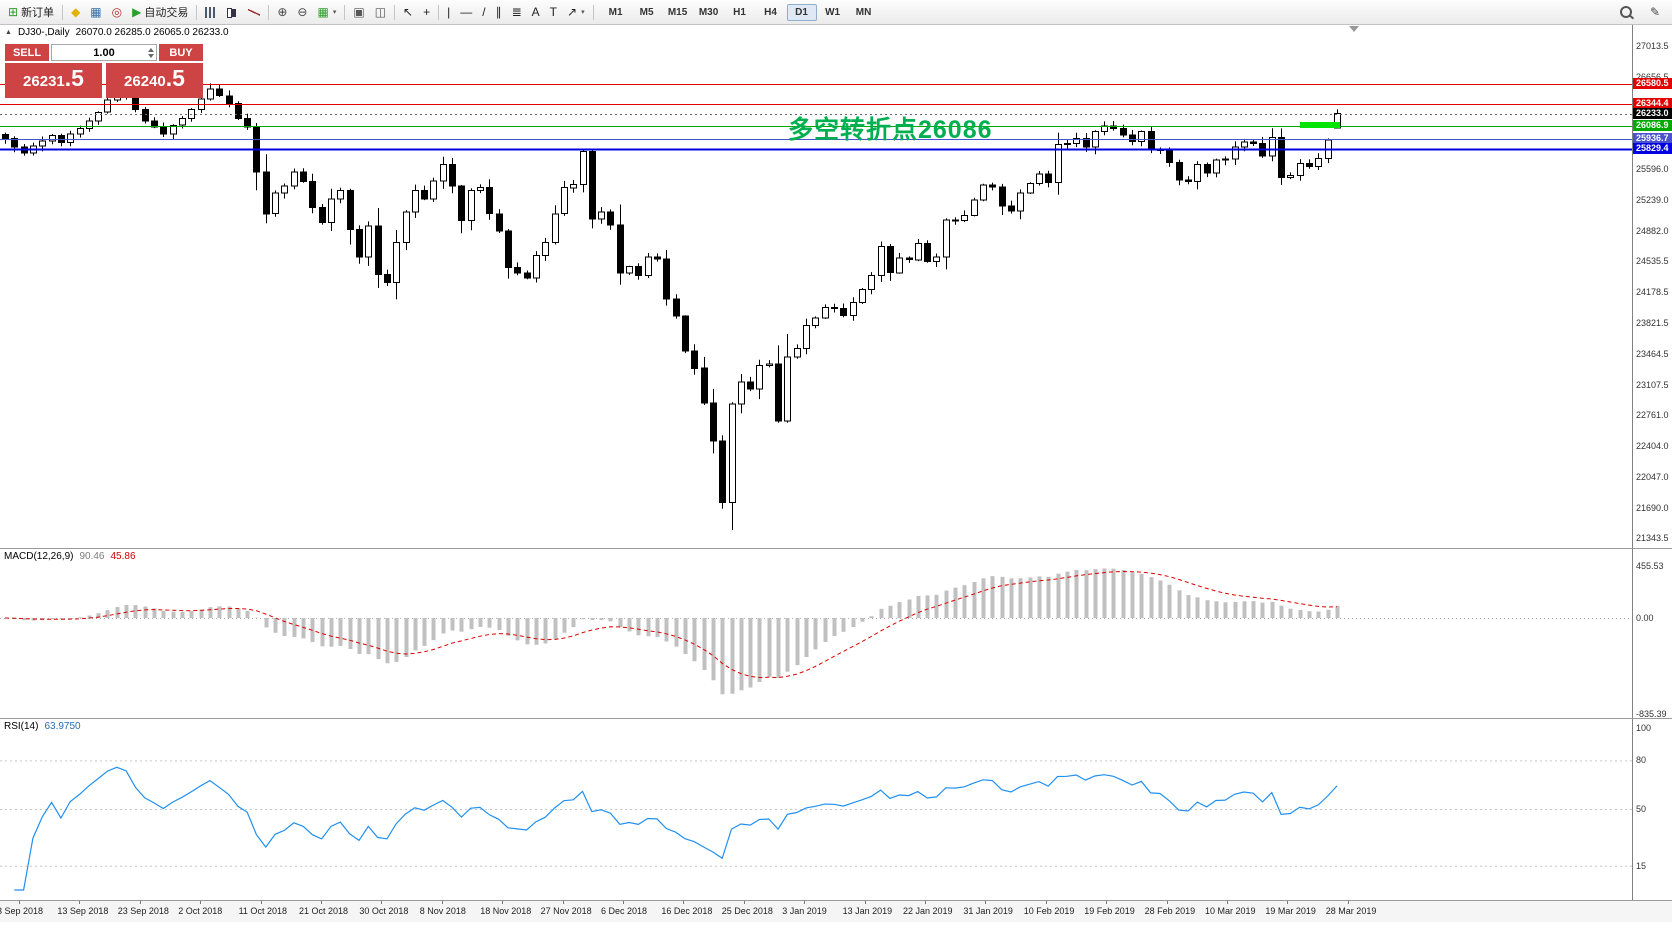 The image size is (1672, 947). What do you see at coordinates (1351, 911) in the screenshot?
I see `date-label: 28 Mar 2019` at bounding box center [1351, 911].